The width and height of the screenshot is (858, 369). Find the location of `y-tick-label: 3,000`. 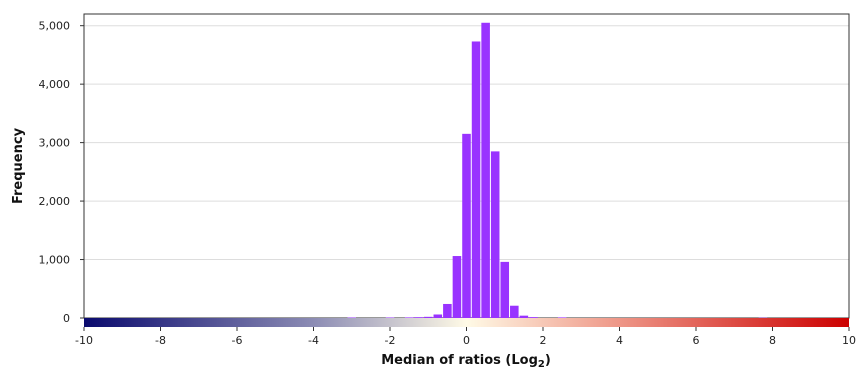

y-tick-label: 3,000 is located at coordinates (55, 143).